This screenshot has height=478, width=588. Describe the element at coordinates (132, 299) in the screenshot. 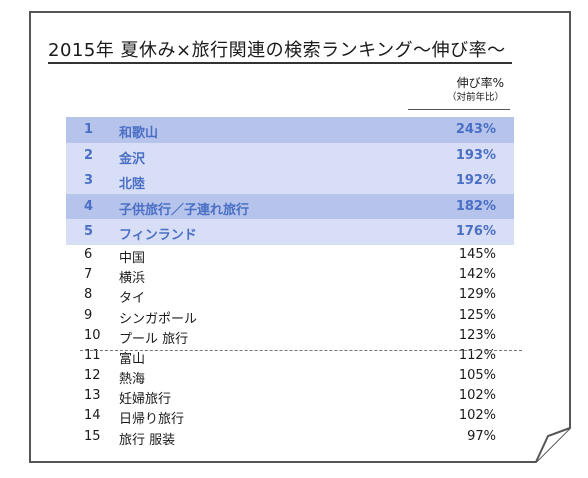

I see `keyword: タイ` at that location.